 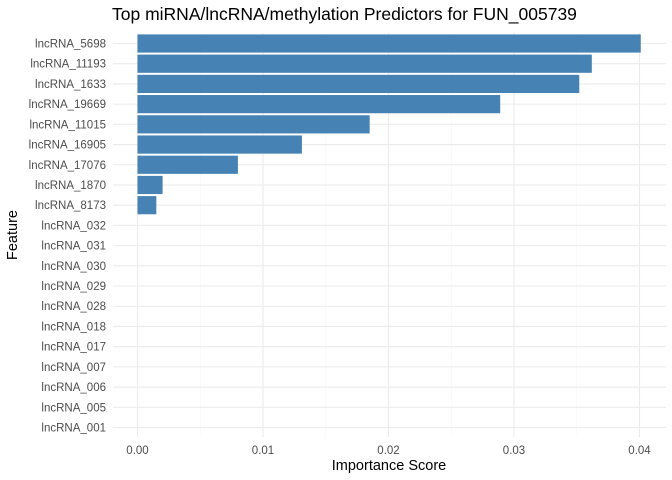 What do you see at coordinates (67, 146) in the screenshot?
I see `y-tick-label: lncRNA_16905` at bounding box center [67, 146].